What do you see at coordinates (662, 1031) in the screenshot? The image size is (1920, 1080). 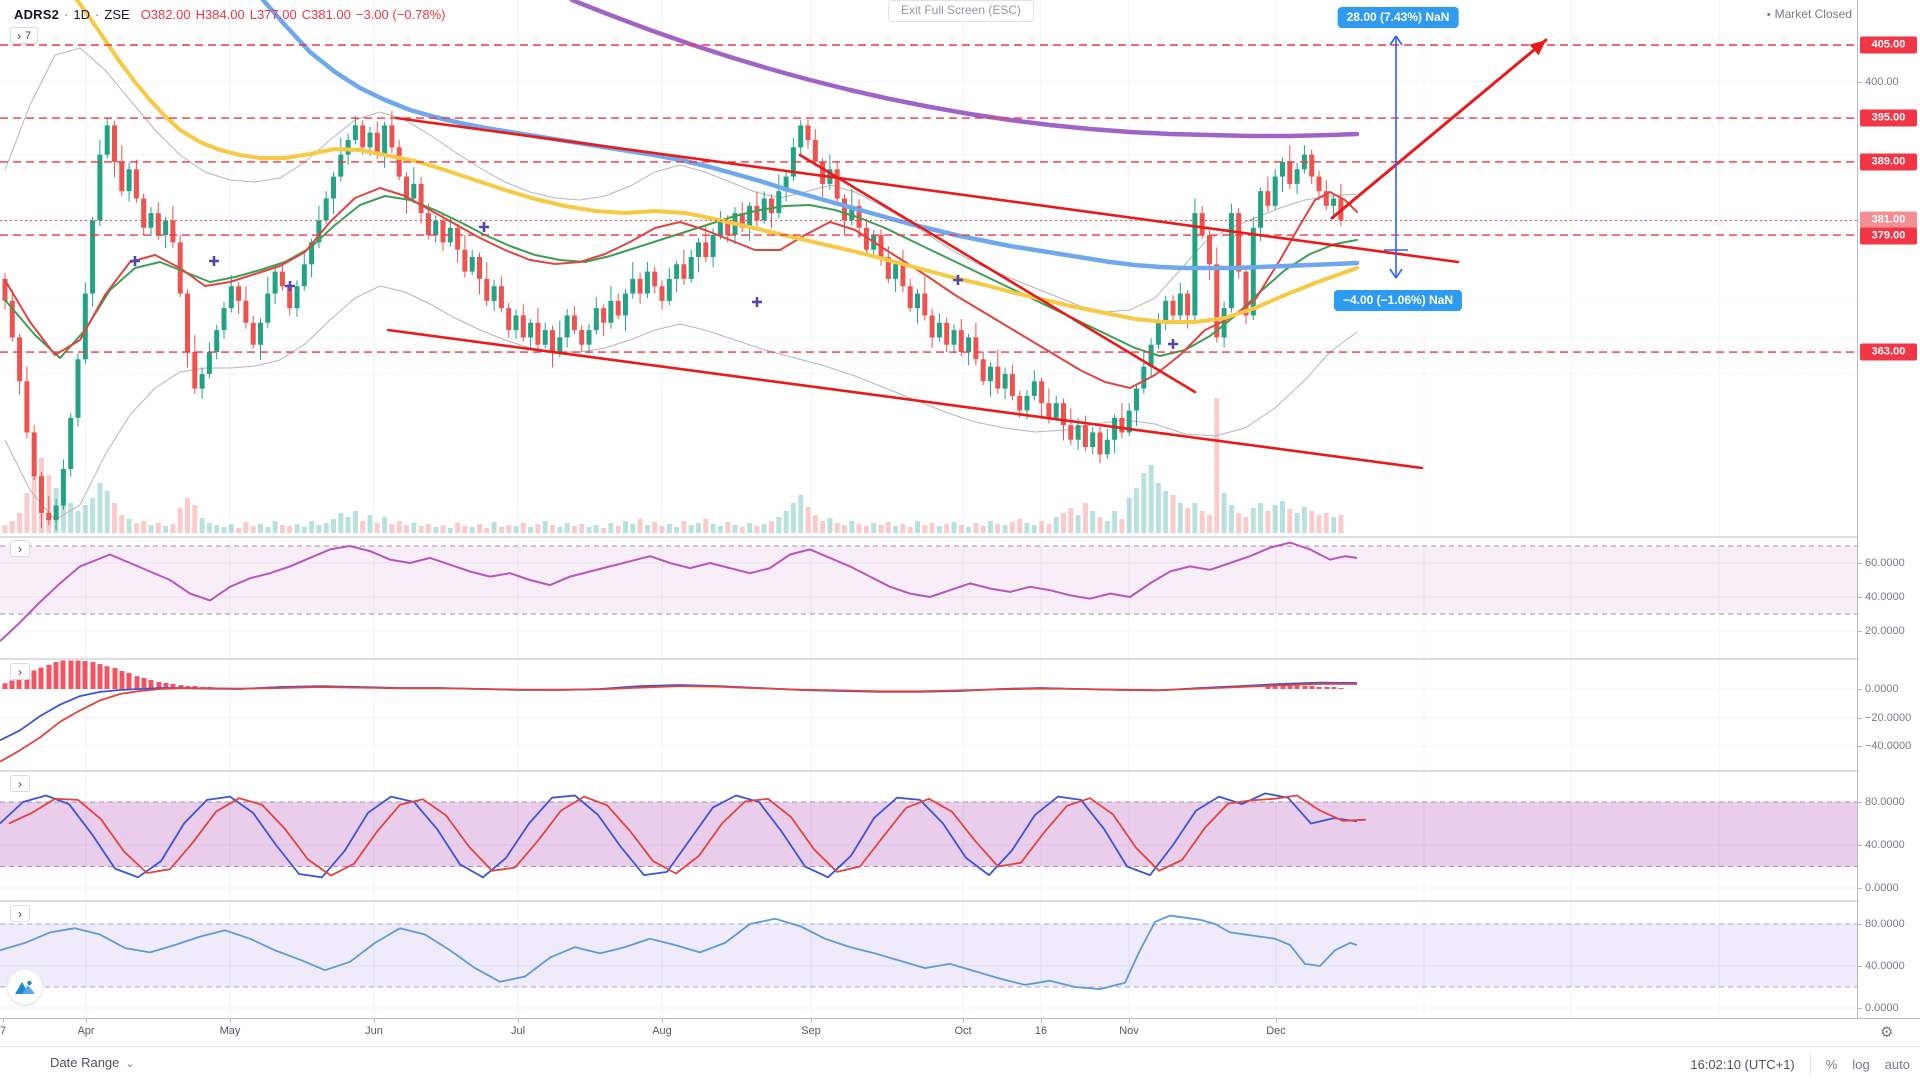 I see `time-axis-label: Aug` at bounding box center [662, 1031].